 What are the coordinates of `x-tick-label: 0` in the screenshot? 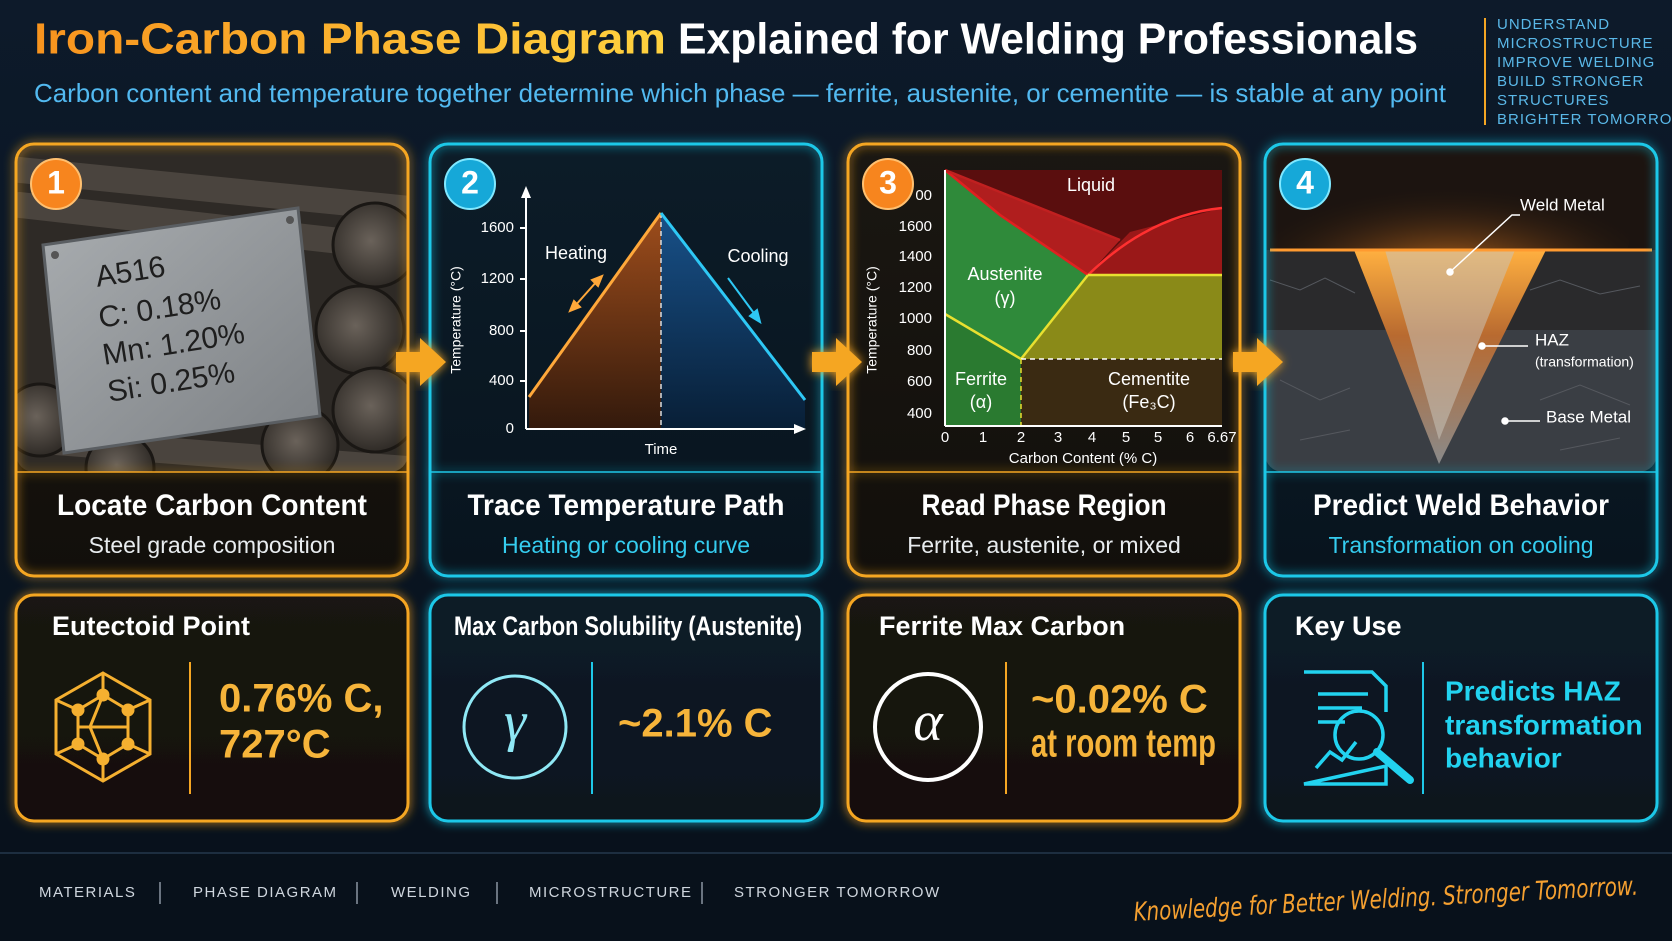 It's located at (945, 437).